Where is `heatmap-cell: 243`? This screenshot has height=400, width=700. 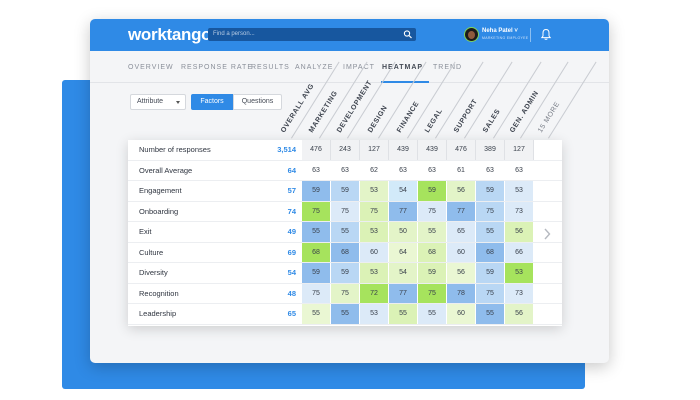 heatmap-cell: 243 is located at coordinates (345, 150).